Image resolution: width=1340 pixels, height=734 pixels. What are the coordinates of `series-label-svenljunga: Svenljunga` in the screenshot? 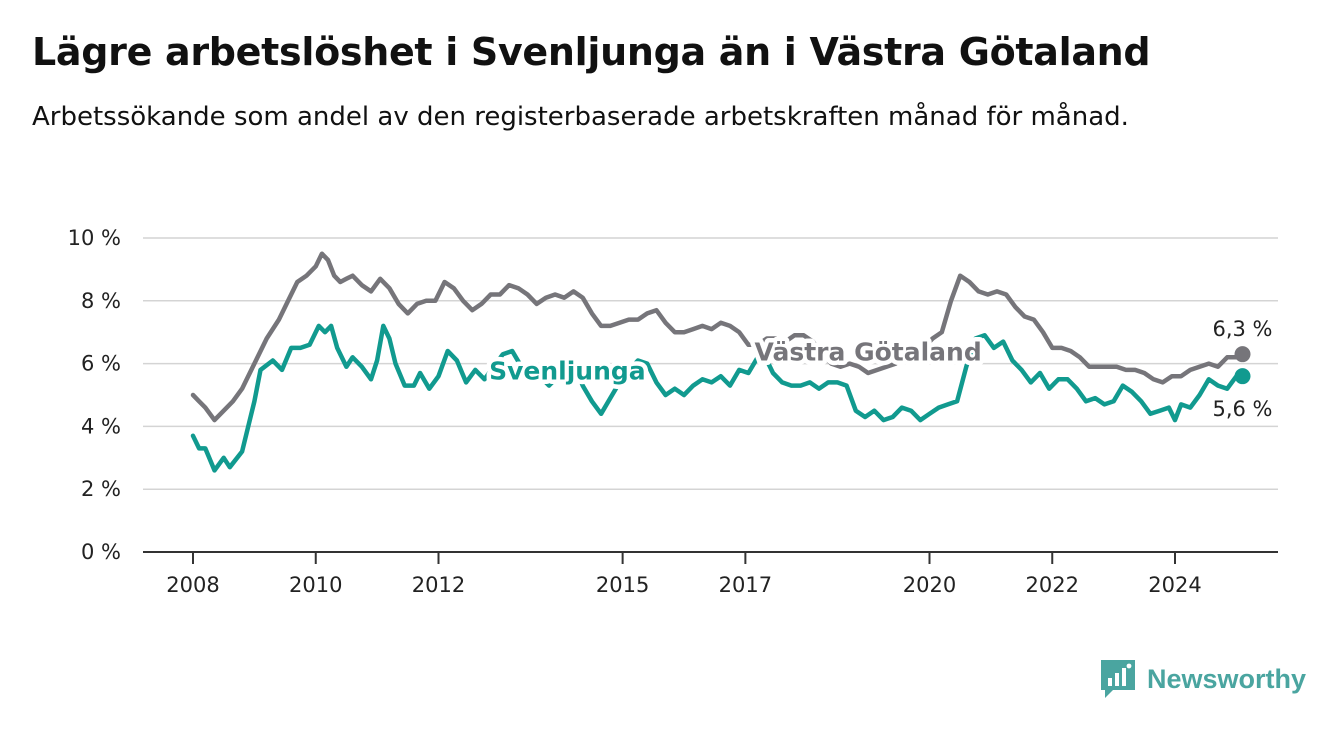 It's located at (567, 370).